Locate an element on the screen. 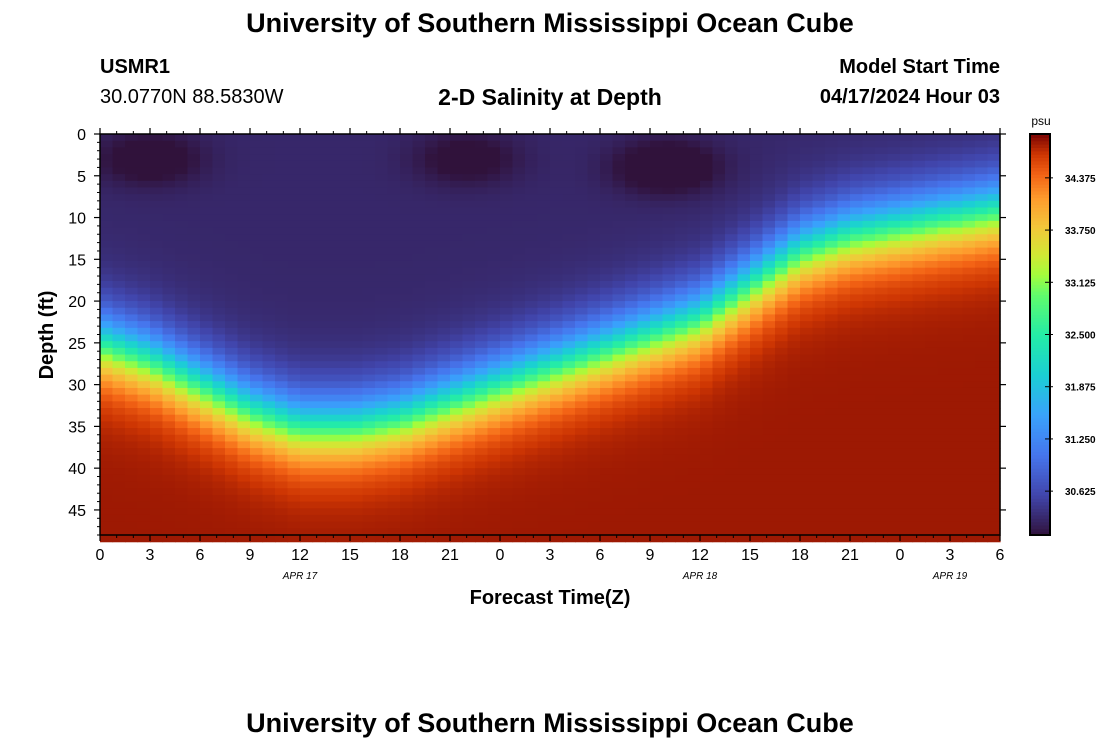 The height and width of the screenshot is (750, 1100). colorbar-segment is located at coordinates (1040, 246).